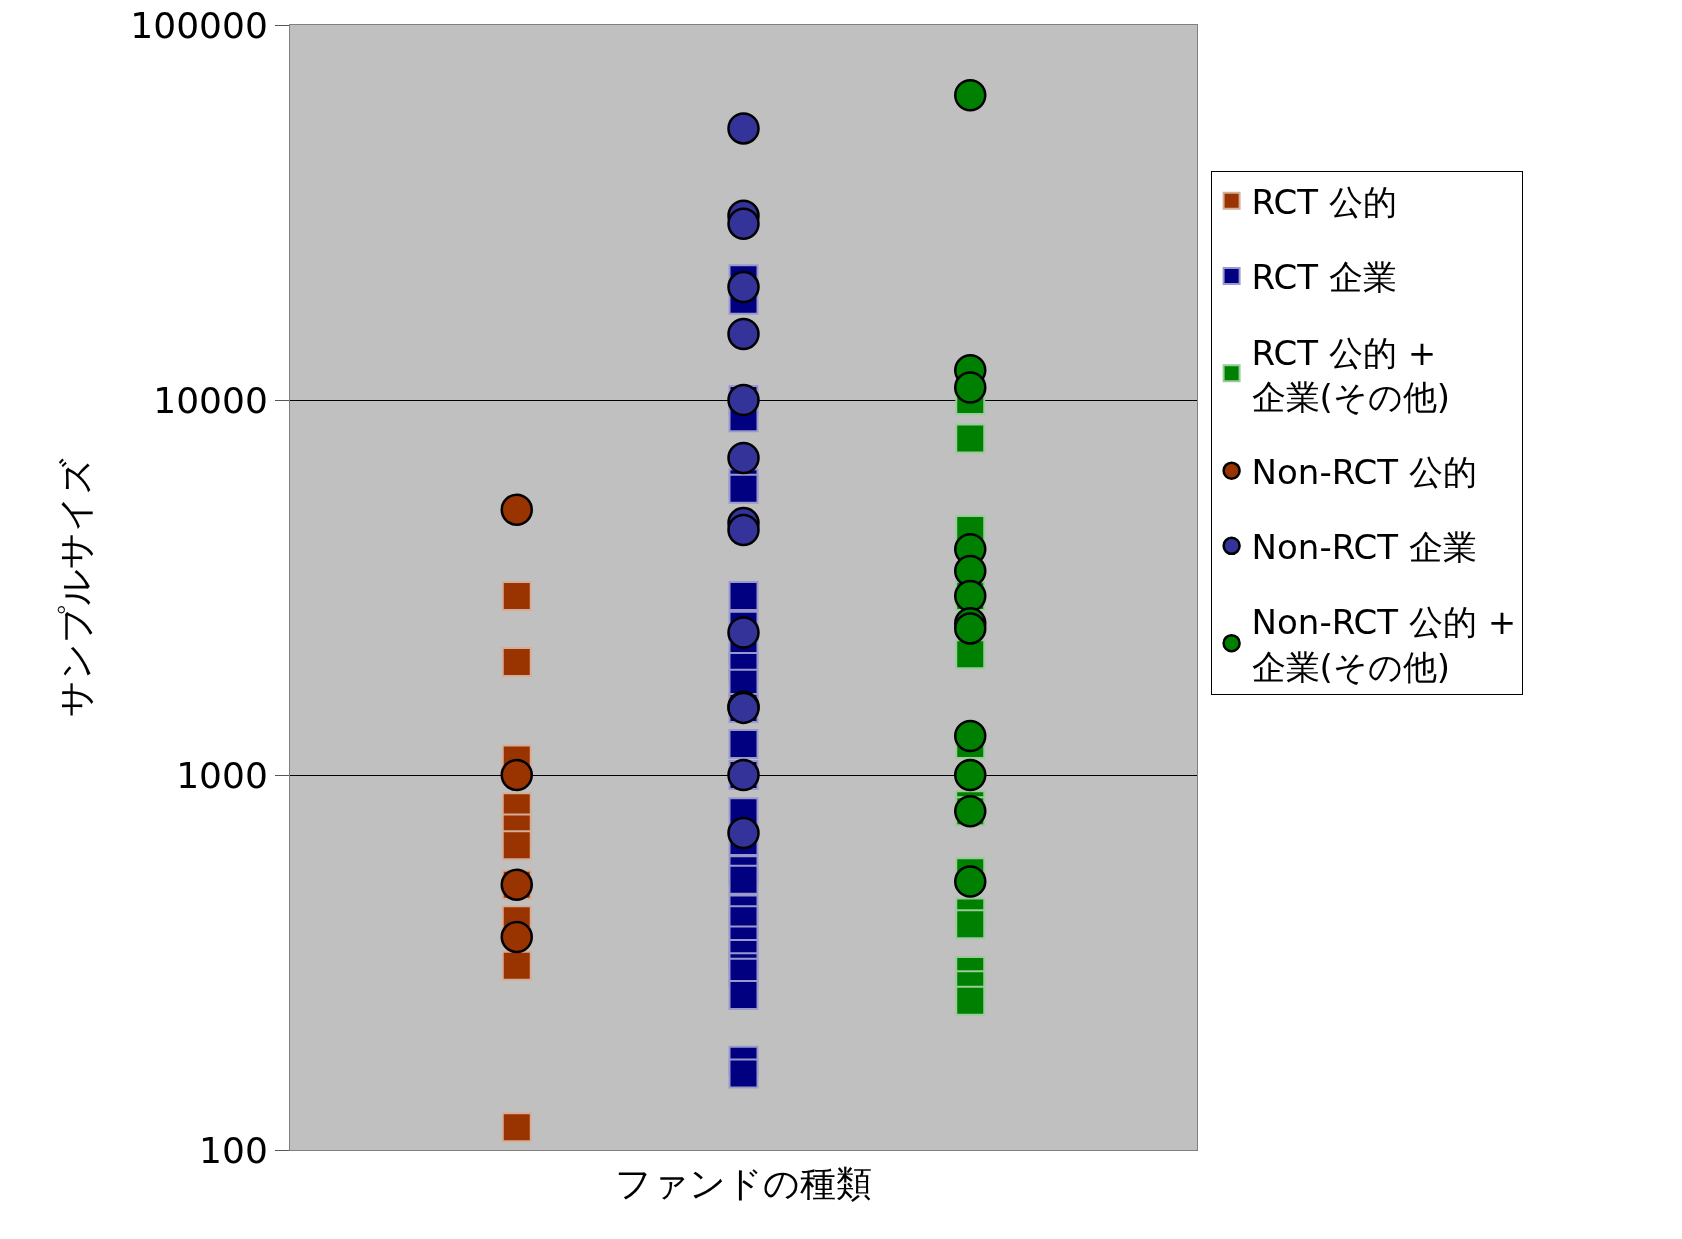 This screenshot has height=1239, width=1682. I want to click on legend-label: Non-RCT 公的 + 企業(その他), so click(1384, 644).